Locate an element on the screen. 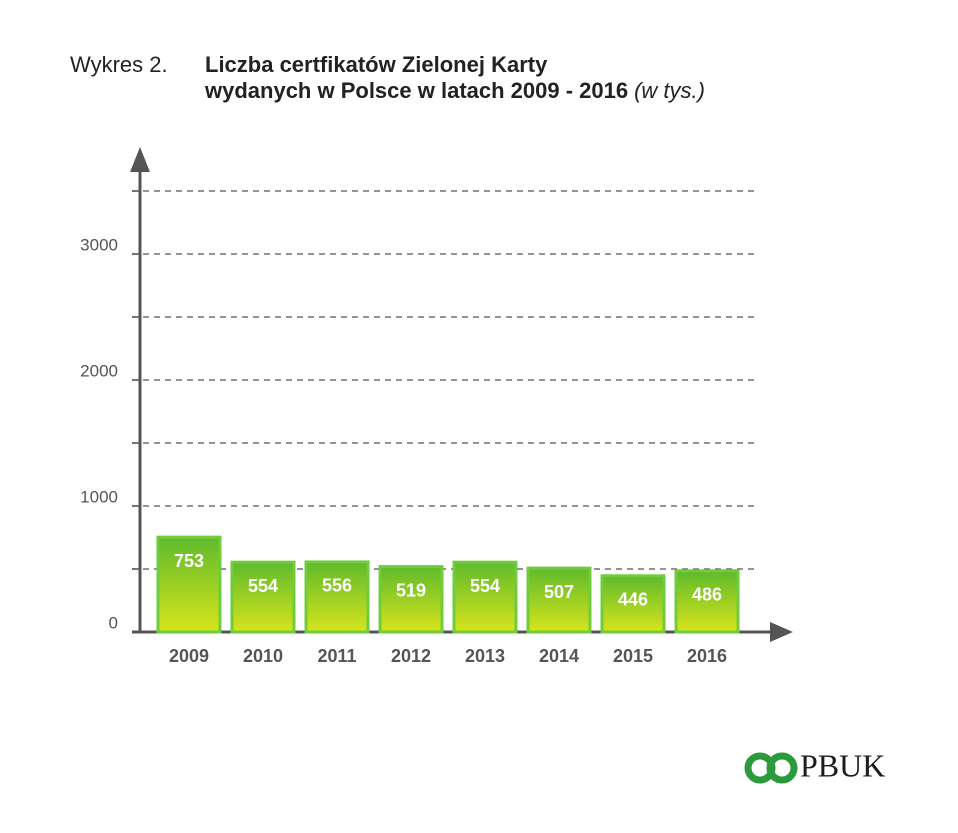 Image resolution: width=958 pixels, height=833 pixels. logo-text: PBUK is located at coordinates (842, 765).